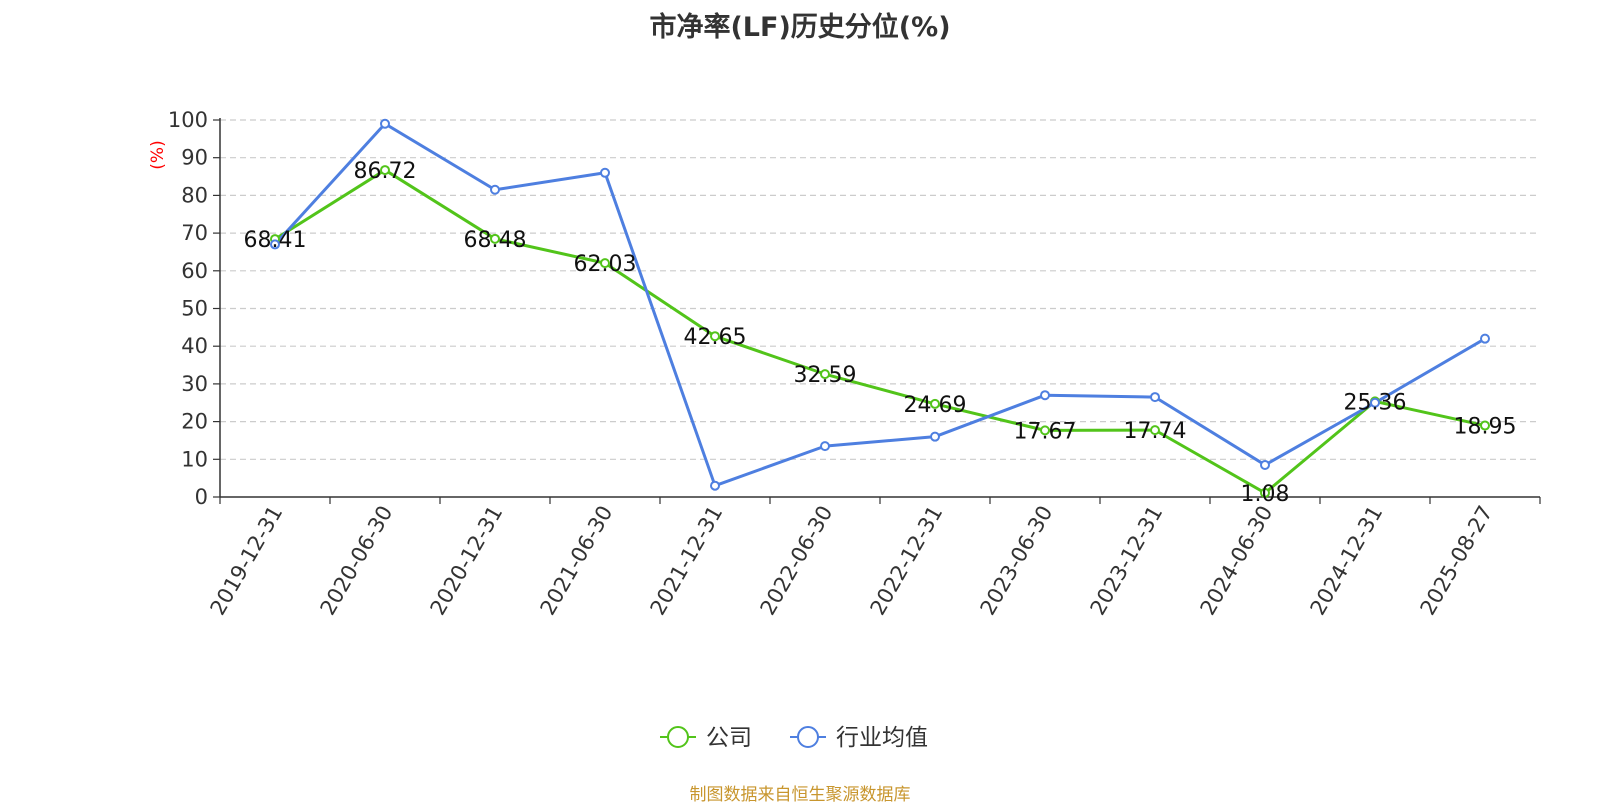 The height and width of the screenshot is (805, 1600). What do you see at coordinates (797, 561) in the screenshot?
I see `x-tick-label: 2022-06-30` at bounding box center [797, 561].